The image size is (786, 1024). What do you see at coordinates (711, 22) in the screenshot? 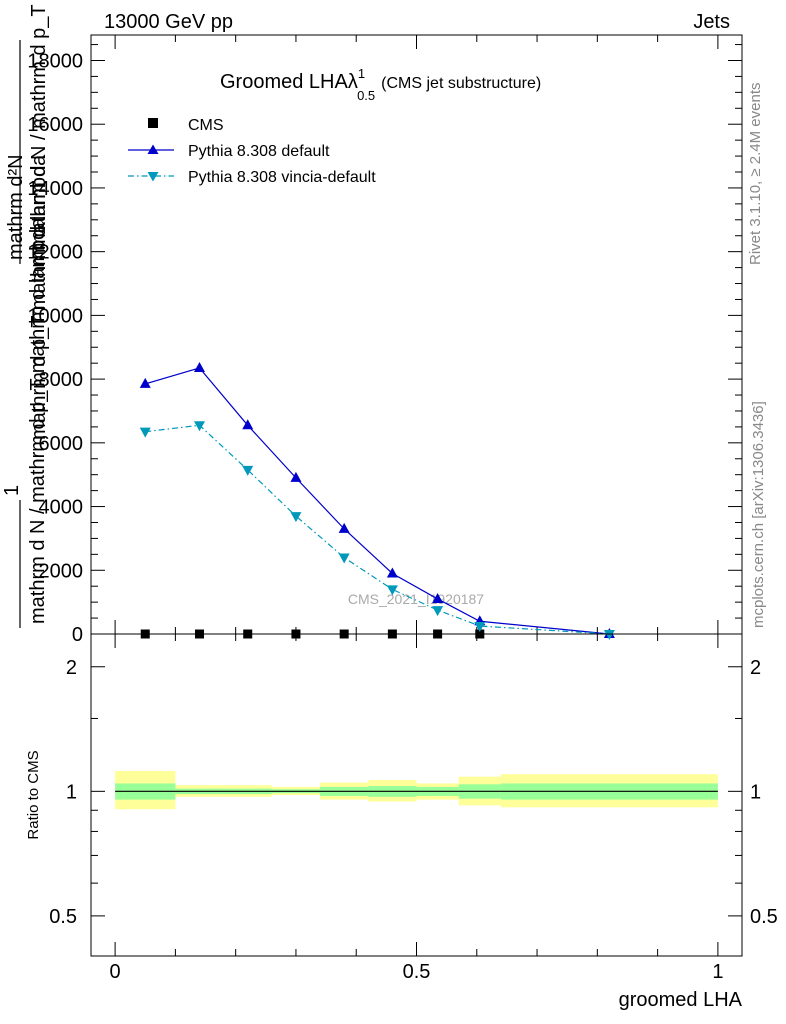
I see `header-right: Jets` at bounding box center [711, 22].